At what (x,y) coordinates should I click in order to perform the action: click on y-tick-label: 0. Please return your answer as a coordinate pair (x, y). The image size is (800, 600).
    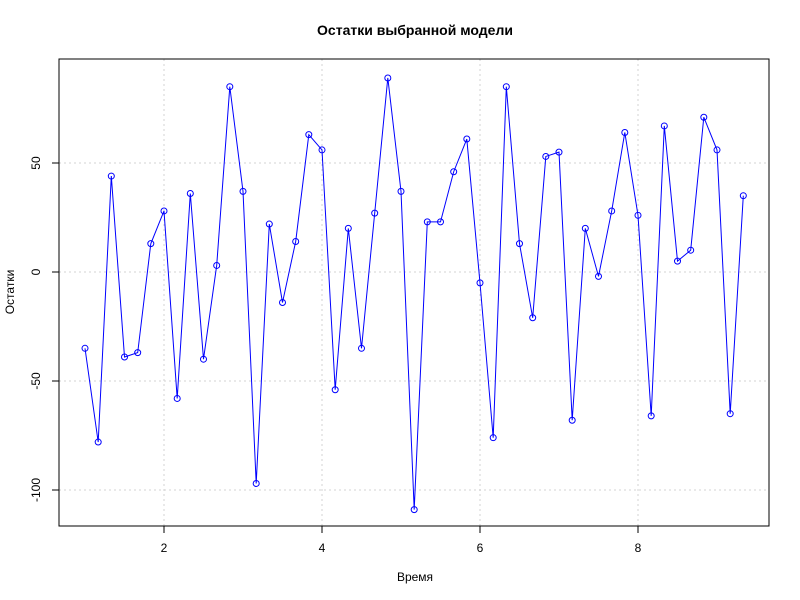
    Looking at the image, I should click on (36, 271).